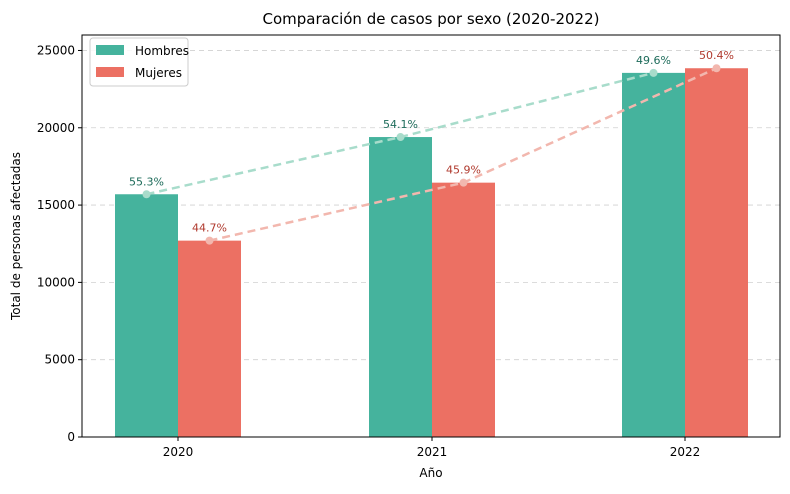  What do you see at coordinates (162, 51) in the screenshot?
I see `legend-label-hombres: Hombres` at bounding box center [162, 51].